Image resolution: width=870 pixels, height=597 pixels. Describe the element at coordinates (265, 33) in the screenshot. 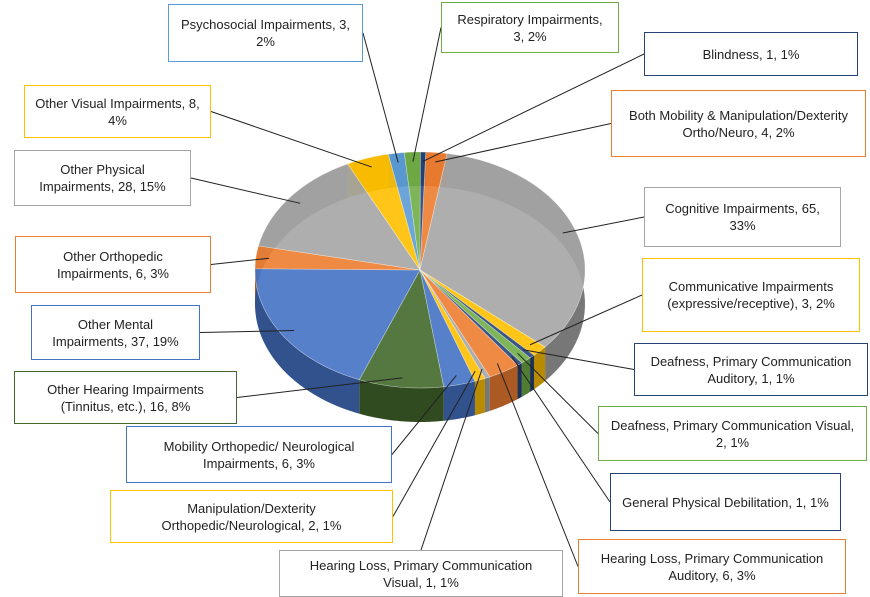

I see `data-label: Psychosocial Impairments, 3, 2%` at that location.